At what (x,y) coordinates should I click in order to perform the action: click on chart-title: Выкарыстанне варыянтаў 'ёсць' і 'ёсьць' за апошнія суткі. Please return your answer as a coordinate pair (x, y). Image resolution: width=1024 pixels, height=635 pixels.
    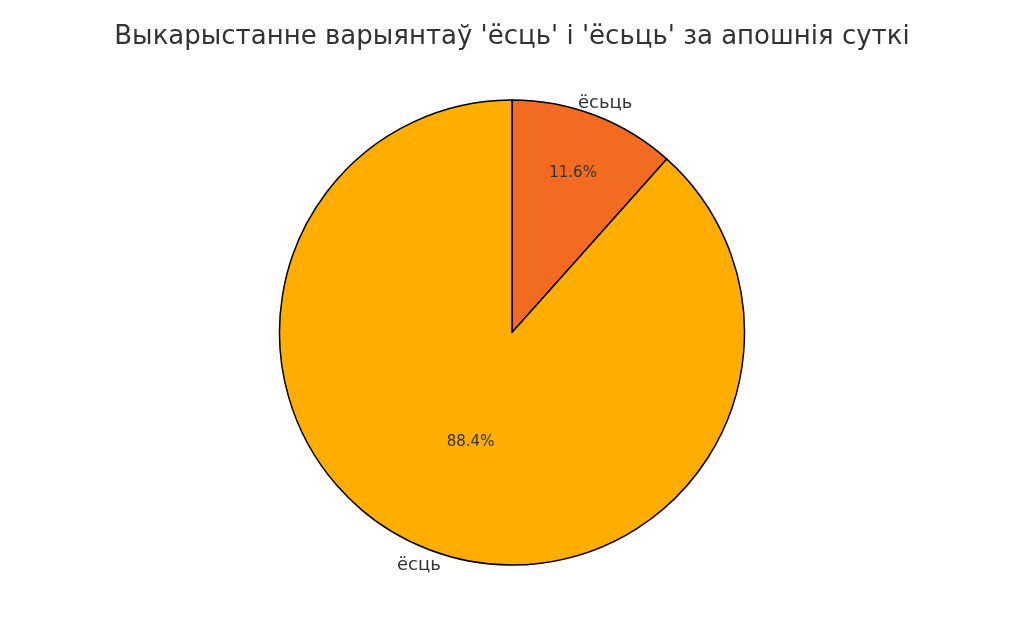
    Looking at the image, I should click on (512, 34).